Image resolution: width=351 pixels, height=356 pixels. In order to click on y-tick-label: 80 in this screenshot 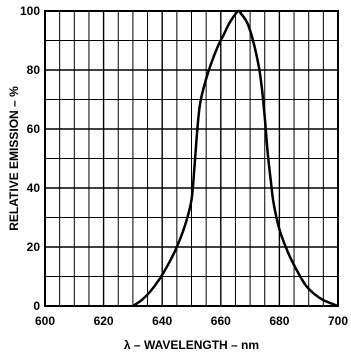, I will do `click(34, 70)`.